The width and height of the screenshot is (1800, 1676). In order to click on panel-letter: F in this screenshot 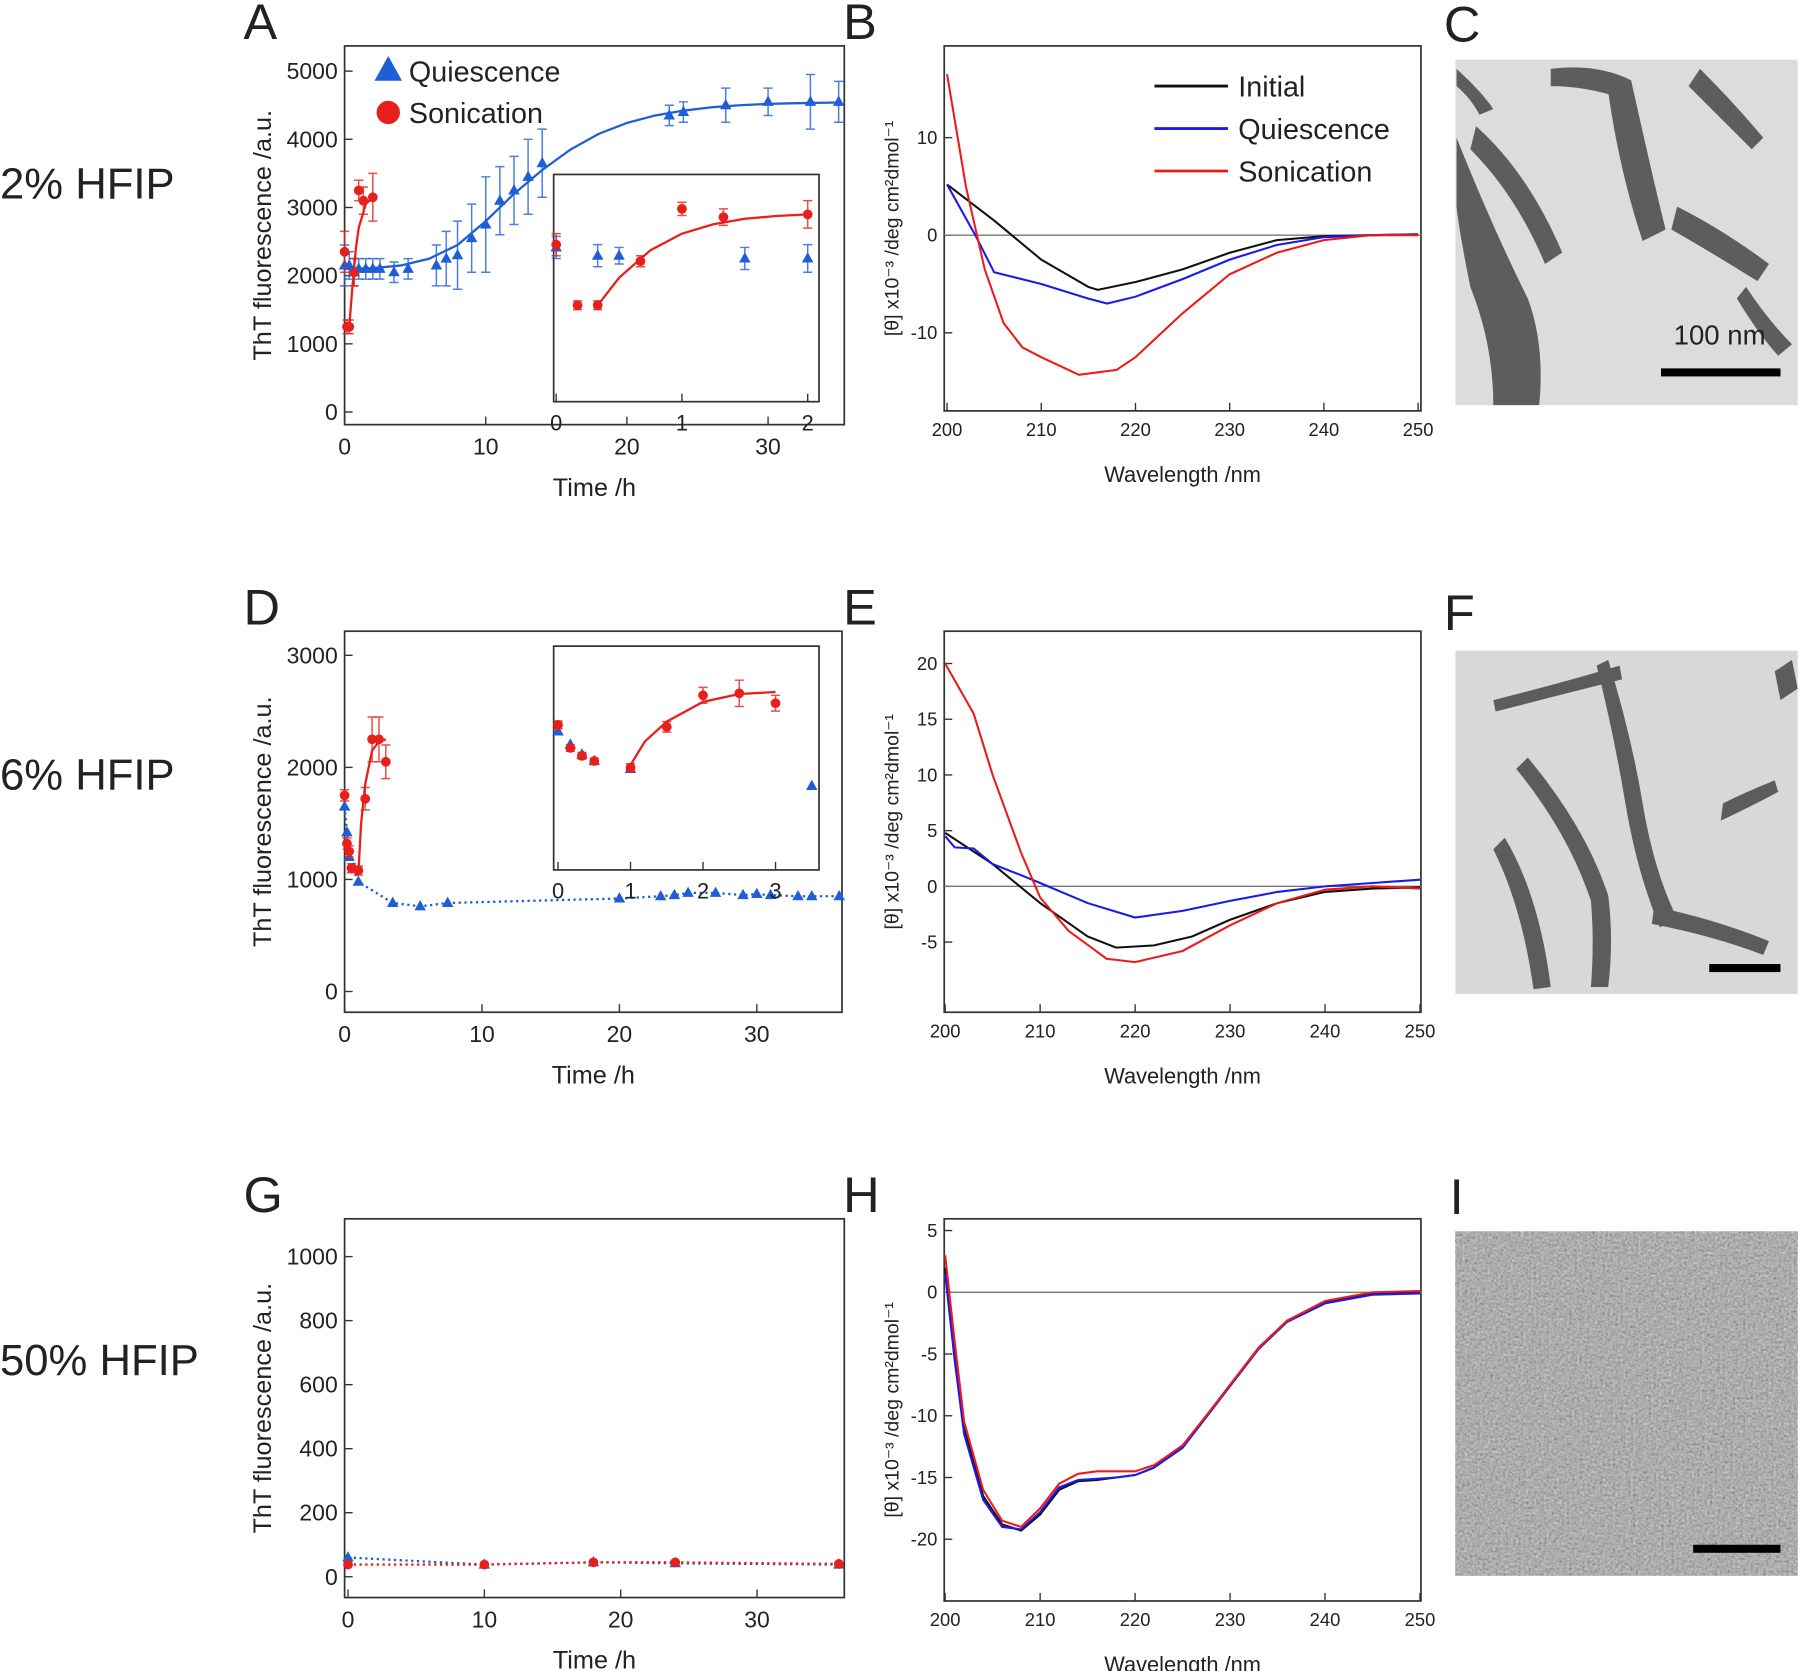, I will do `click(1459, 612)`.